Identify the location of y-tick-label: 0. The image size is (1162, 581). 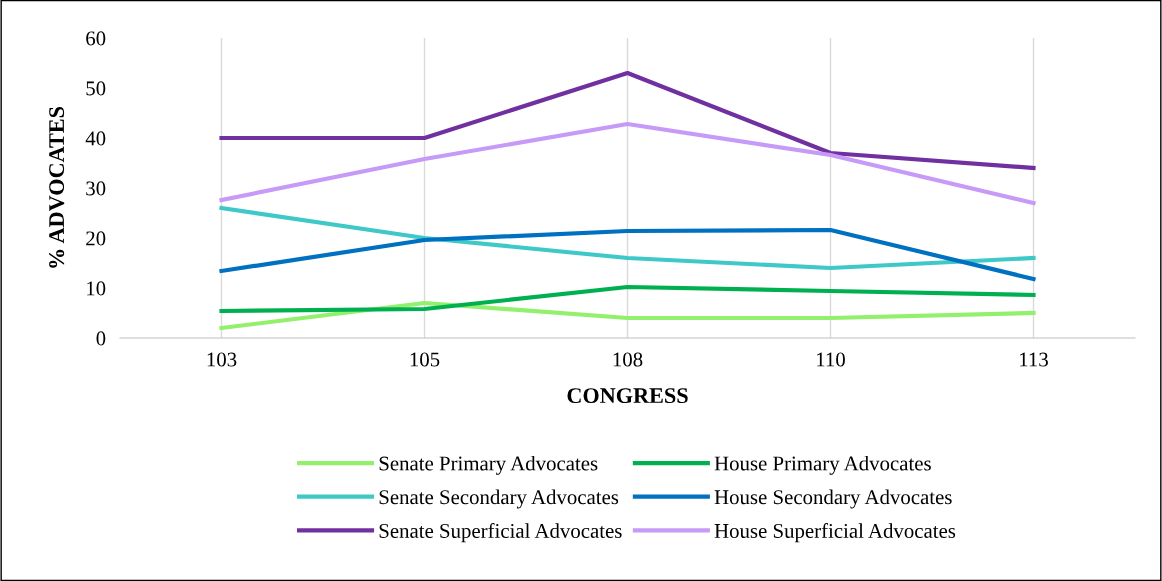
(101, 338).